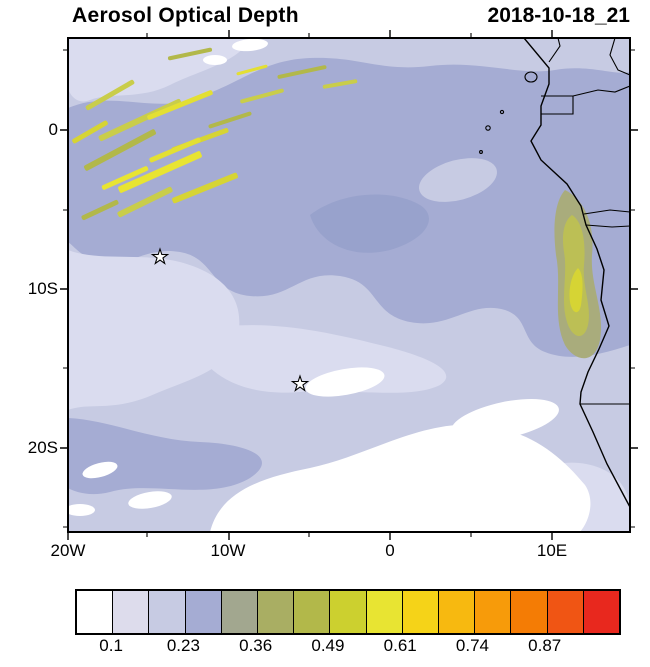  I want to click on plot-timestamp: 2018-10-18_21, so click(558, 15).